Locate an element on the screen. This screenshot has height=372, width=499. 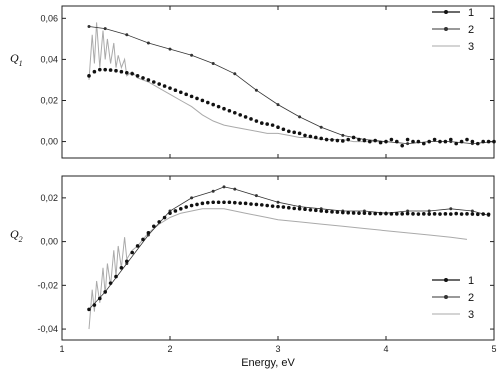
y-axis-label-subscript: 1 is located at coordinates (21, 63).